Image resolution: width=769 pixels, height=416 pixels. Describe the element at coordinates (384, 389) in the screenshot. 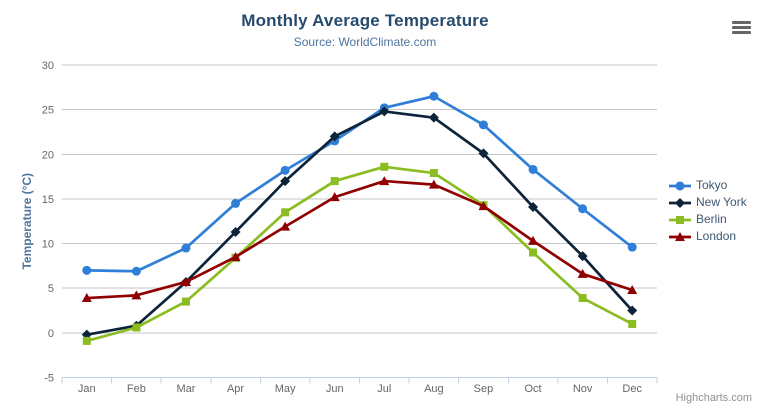

I see `x-tick-label: Jul` at that location.